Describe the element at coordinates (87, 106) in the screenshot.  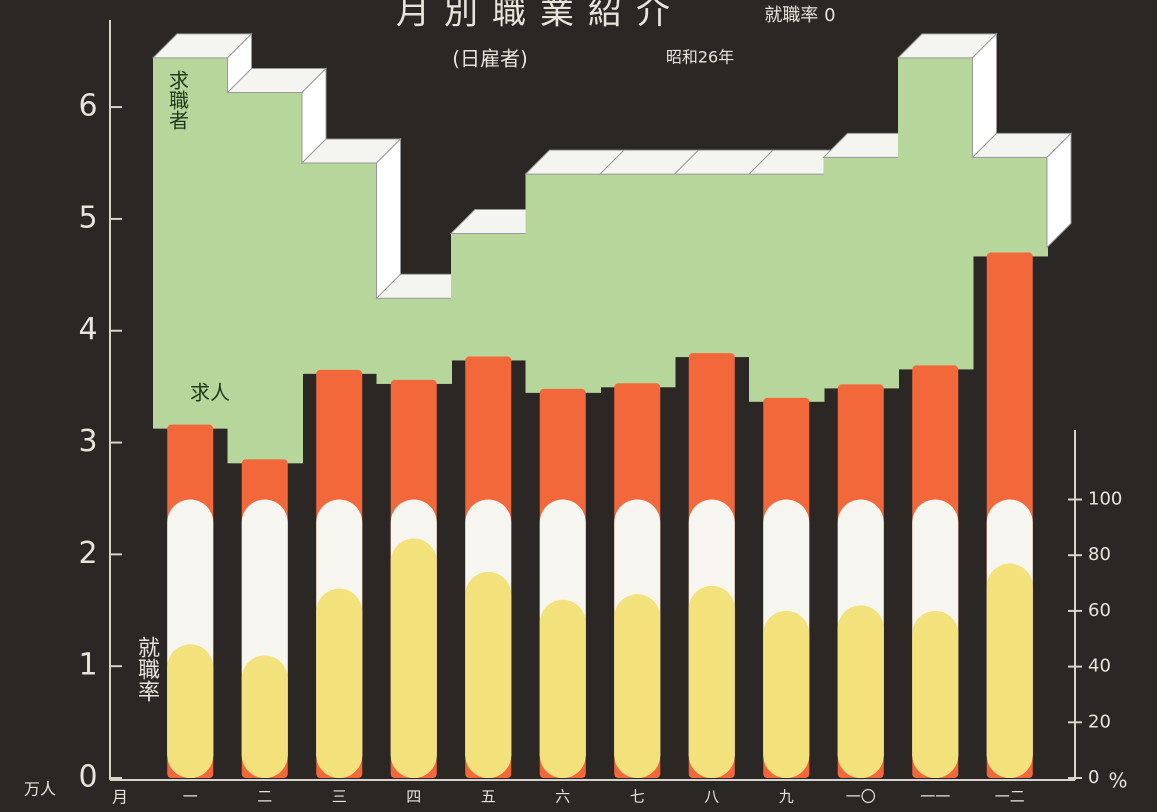
I see `y-tick-label: 6` at that location.